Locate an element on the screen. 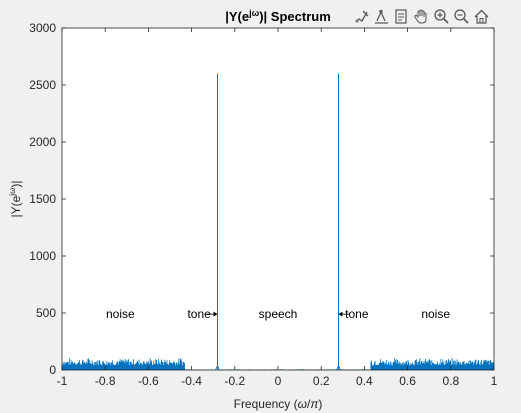 The image size is (521, 413). annotation-2: speech is located at coordinates (278, 314).